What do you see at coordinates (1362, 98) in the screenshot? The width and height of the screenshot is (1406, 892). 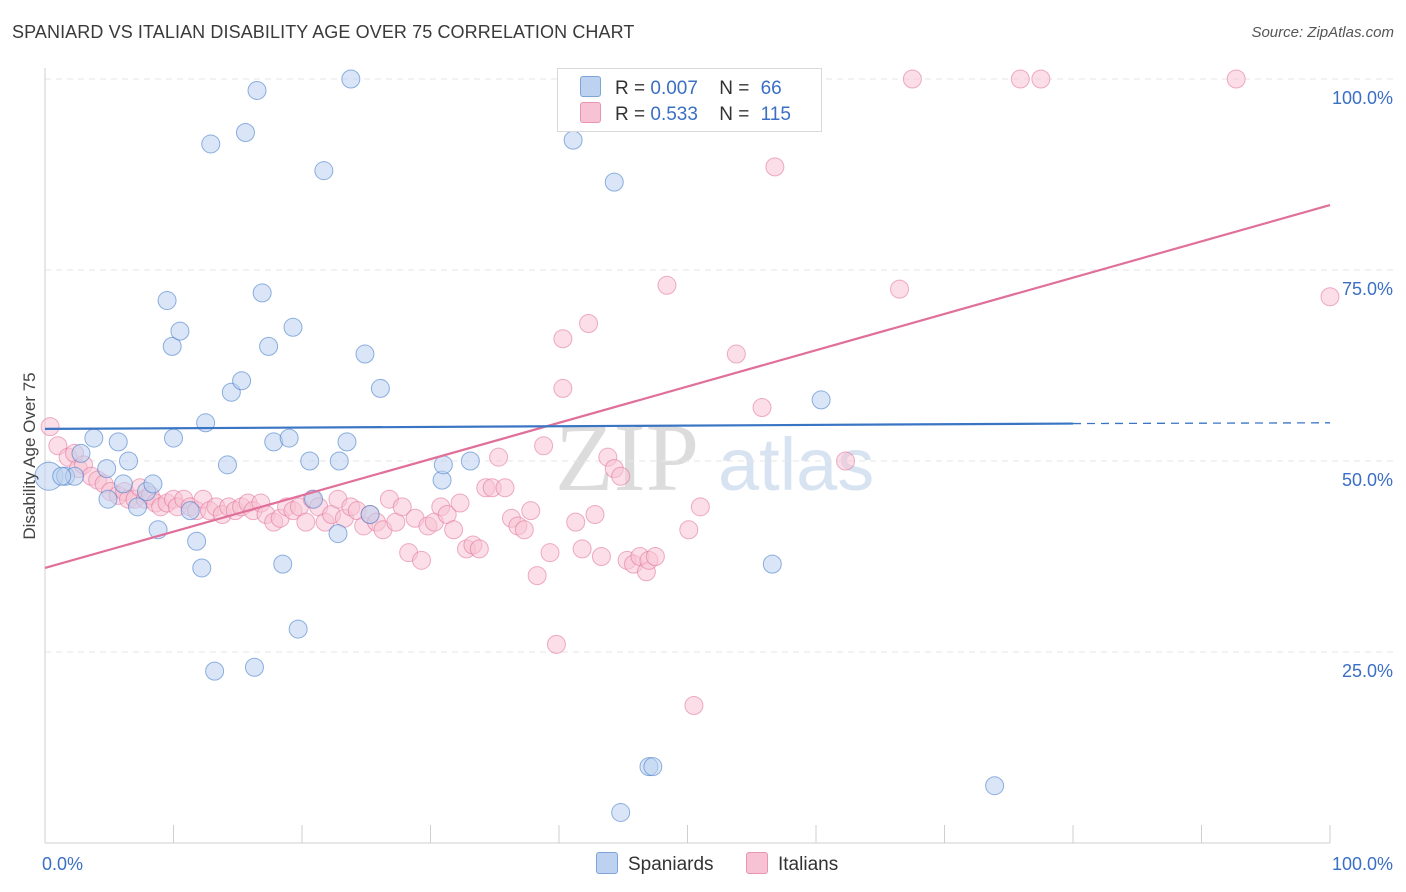 I see `y-tick-label-100: 100.0%` at bounding box center [1362, 98].